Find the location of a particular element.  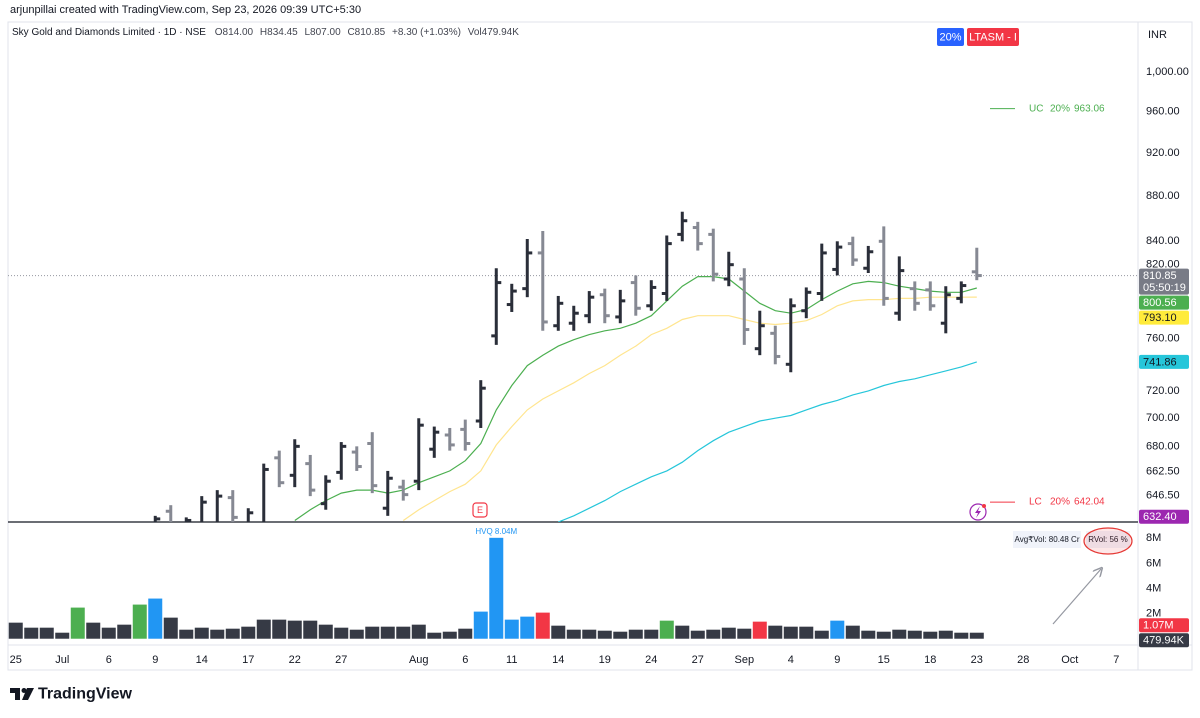

x-tick-label: 22 is located at coordinates (295, 660).